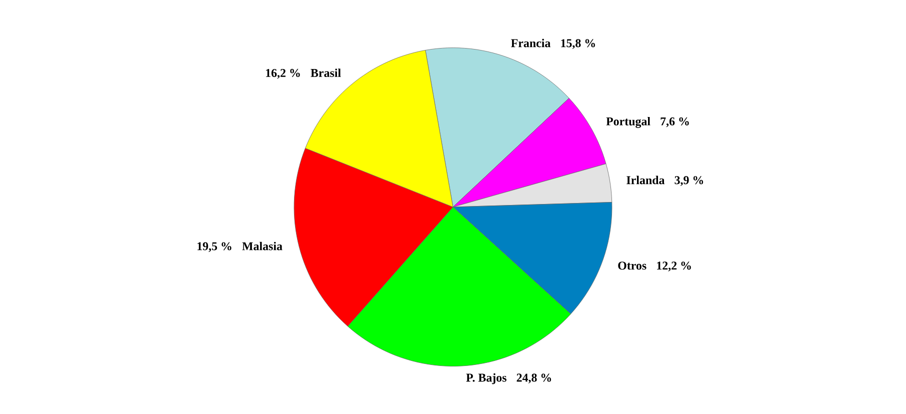  Describe the element at coordinates (628, 122) in the screenshot. I see `slice-label: Portugal` at that location.